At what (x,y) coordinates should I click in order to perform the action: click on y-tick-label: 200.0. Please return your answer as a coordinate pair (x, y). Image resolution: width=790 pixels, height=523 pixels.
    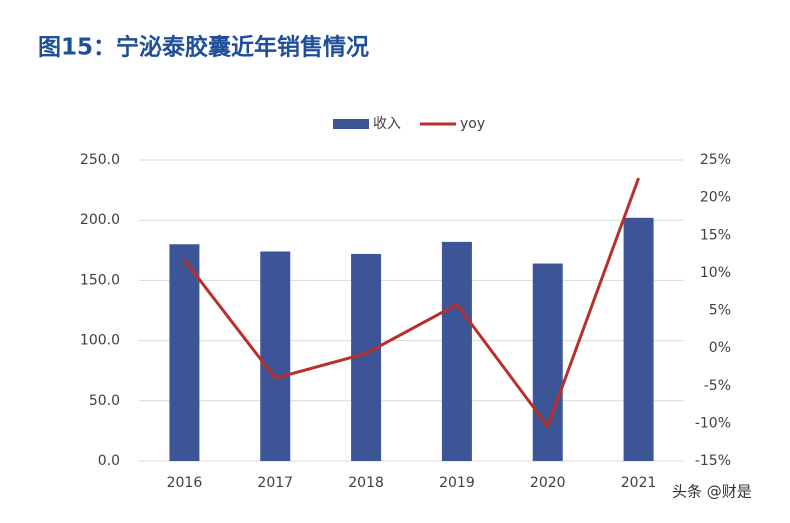
    Looking at the image, I should click on (100, 220).